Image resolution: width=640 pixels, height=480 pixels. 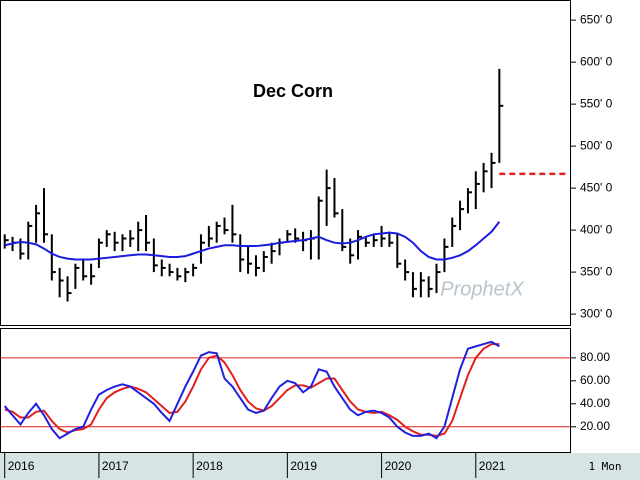 I want to click on y-tick-label: 550' 0, so click(x=596, y=103).